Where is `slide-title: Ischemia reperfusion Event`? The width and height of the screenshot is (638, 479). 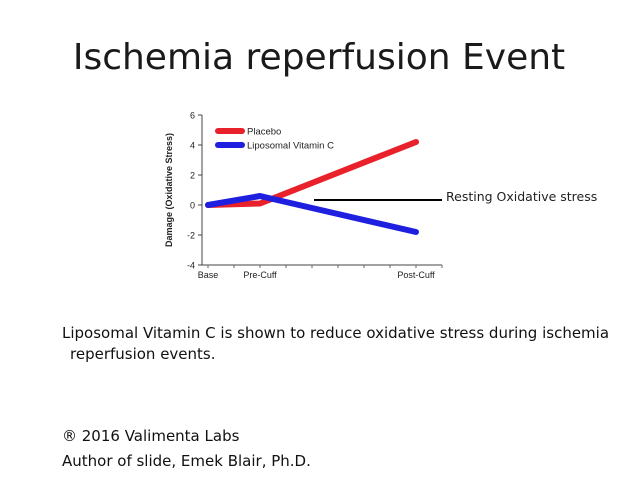 slide-title: Ischemia reperfusion Event is located at coordinates (319, 57).